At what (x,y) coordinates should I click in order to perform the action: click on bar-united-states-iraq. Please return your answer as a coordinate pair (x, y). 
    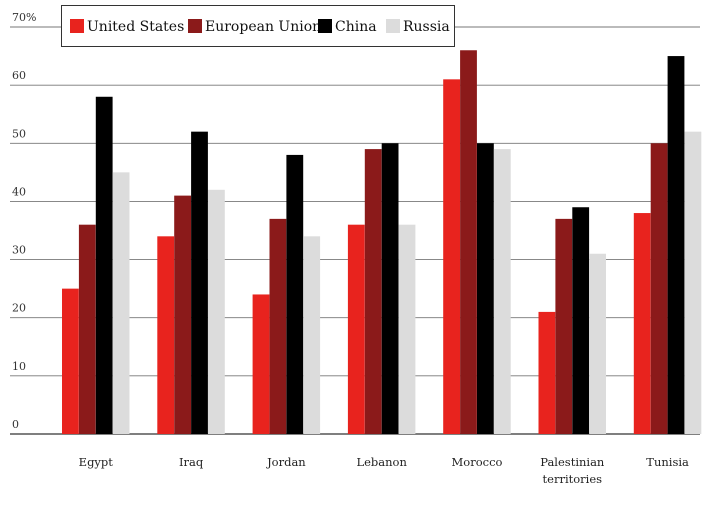
    Looking at the image, I should click on (166, 335).